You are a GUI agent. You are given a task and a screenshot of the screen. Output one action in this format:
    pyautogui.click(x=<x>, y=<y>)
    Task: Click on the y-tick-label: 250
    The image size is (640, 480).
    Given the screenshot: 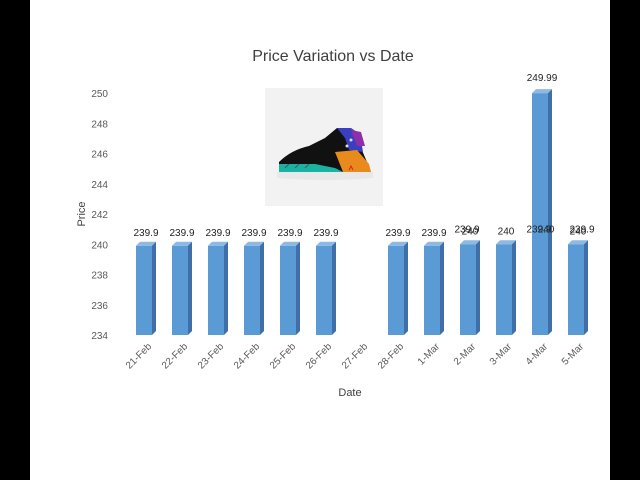 What is the action you would take?
    pyautogui.click(x=99, y=94)
    